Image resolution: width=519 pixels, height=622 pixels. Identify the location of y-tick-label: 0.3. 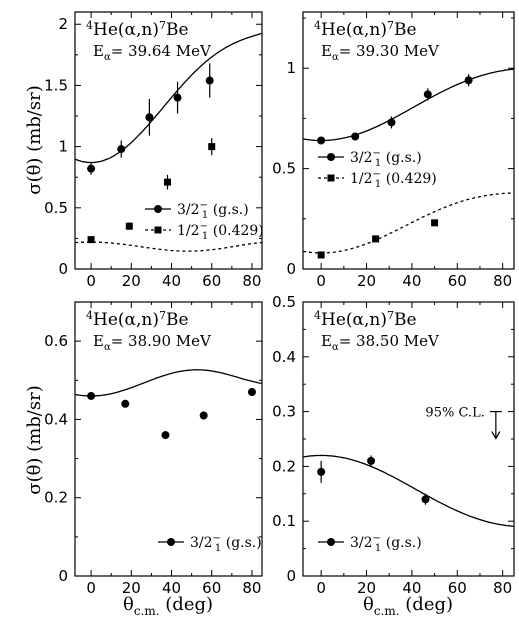
(284, 412).